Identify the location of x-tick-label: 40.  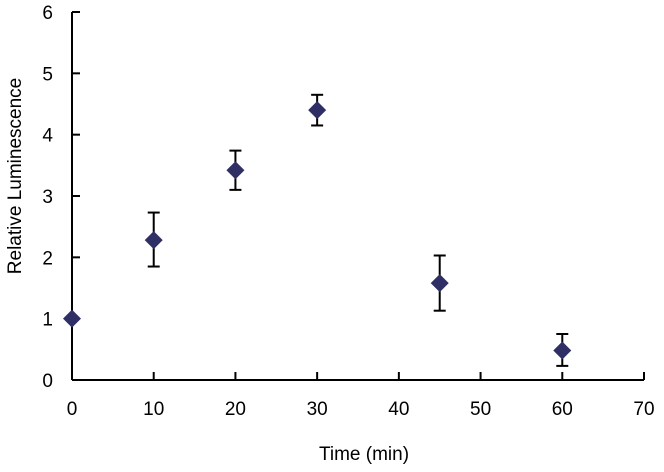
(398, 409).